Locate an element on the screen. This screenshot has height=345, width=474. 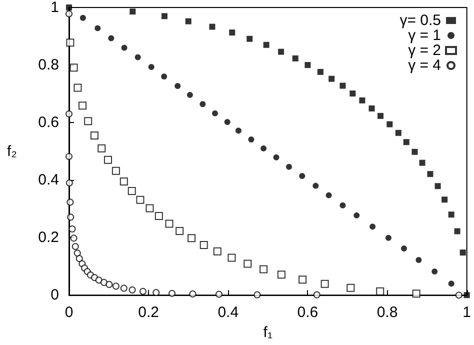
y-tick-label: 0.2 is located at coordinates (48, 237).